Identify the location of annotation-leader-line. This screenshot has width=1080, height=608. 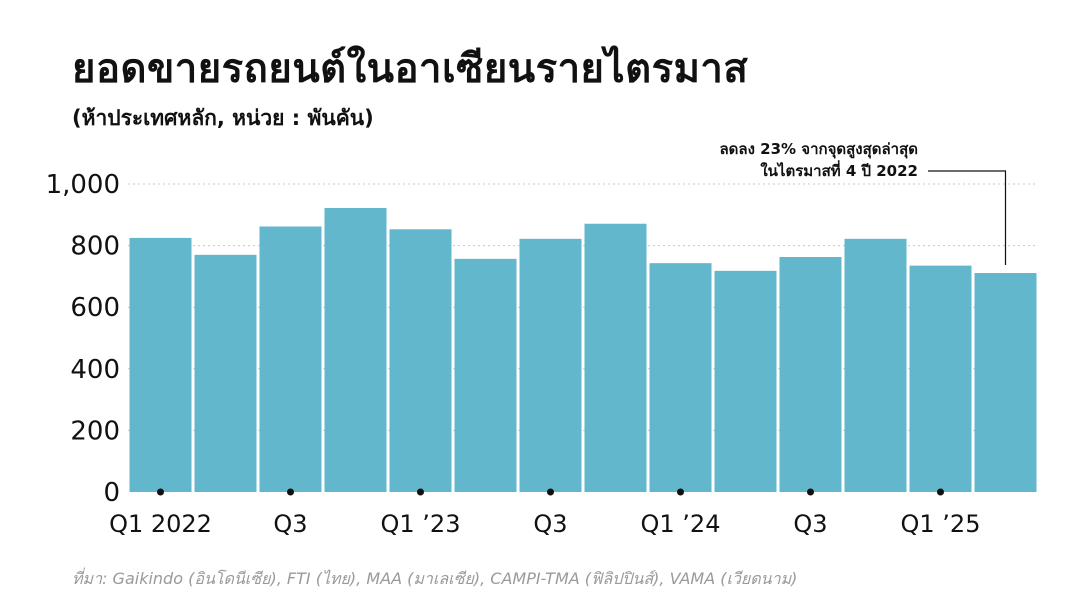
(967, 218).